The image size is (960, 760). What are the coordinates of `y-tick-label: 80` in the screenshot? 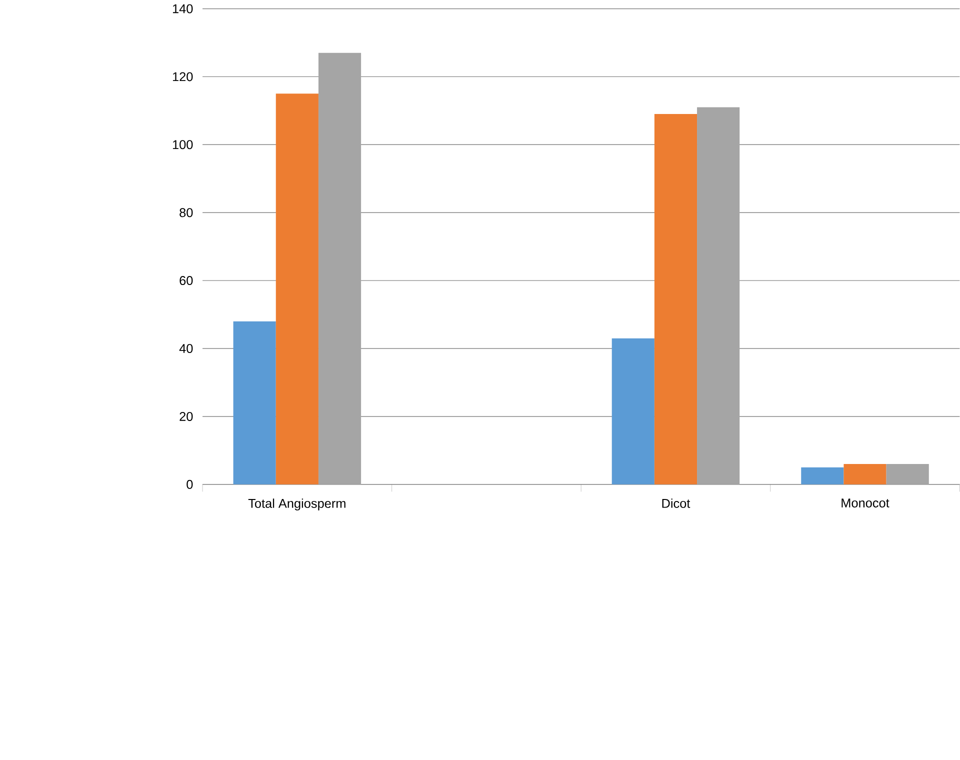 It's located at (186, 213).